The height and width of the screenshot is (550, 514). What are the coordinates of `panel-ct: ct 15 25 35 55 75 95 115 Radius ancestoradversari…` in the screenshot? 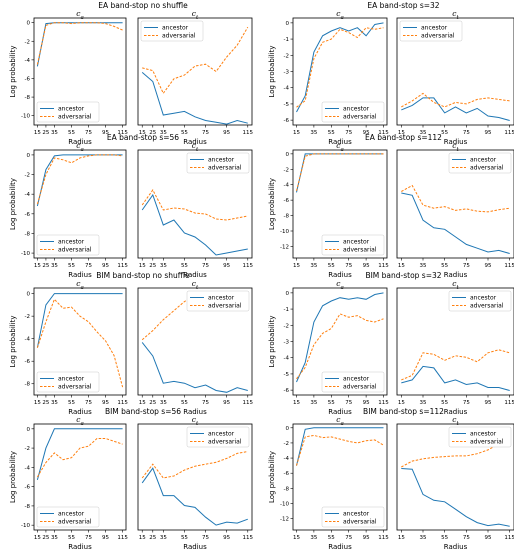 It's located at (195, 77).